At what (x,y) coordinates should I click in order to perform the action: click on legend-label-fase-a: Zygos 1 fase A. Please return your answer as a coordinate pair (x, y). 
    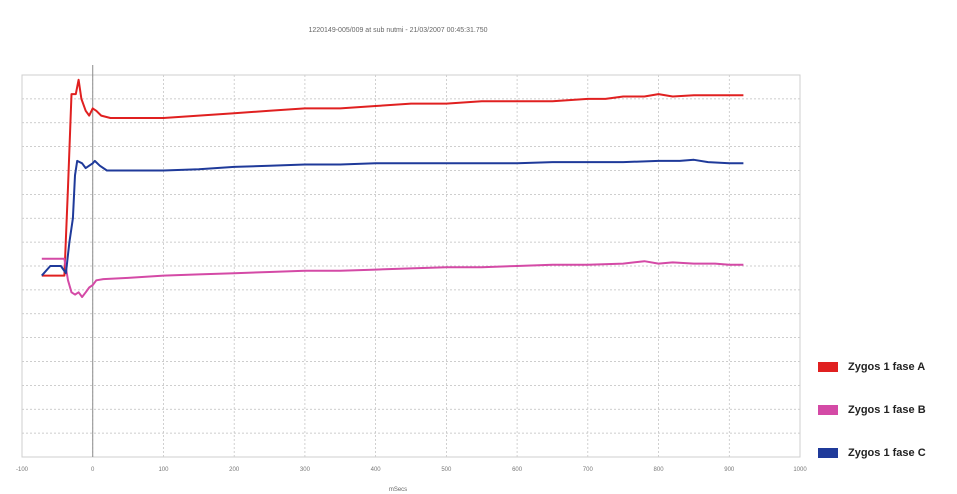
    Looking at the image, I should click on (887, 367).